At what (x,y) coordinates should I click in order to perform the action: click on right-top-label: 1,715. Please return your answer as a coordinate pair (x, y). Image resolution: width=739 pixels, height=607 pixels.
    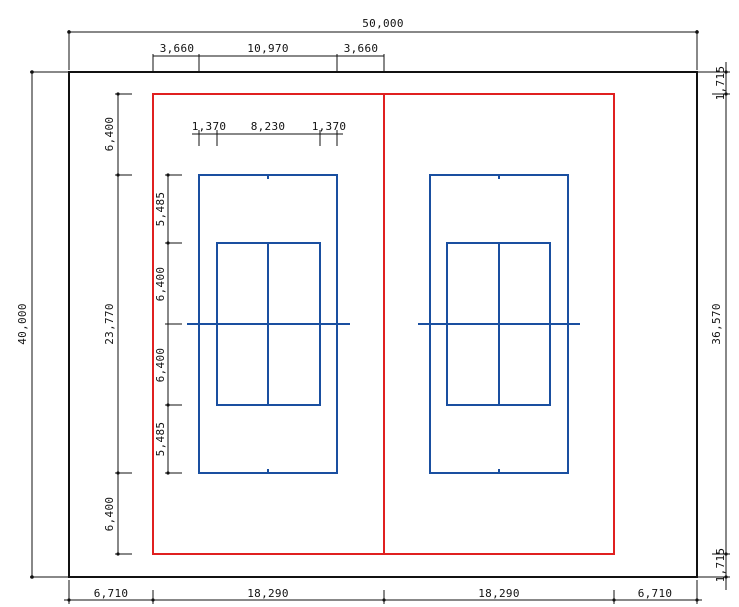
    Looking at the image, I should click on (720, 83).